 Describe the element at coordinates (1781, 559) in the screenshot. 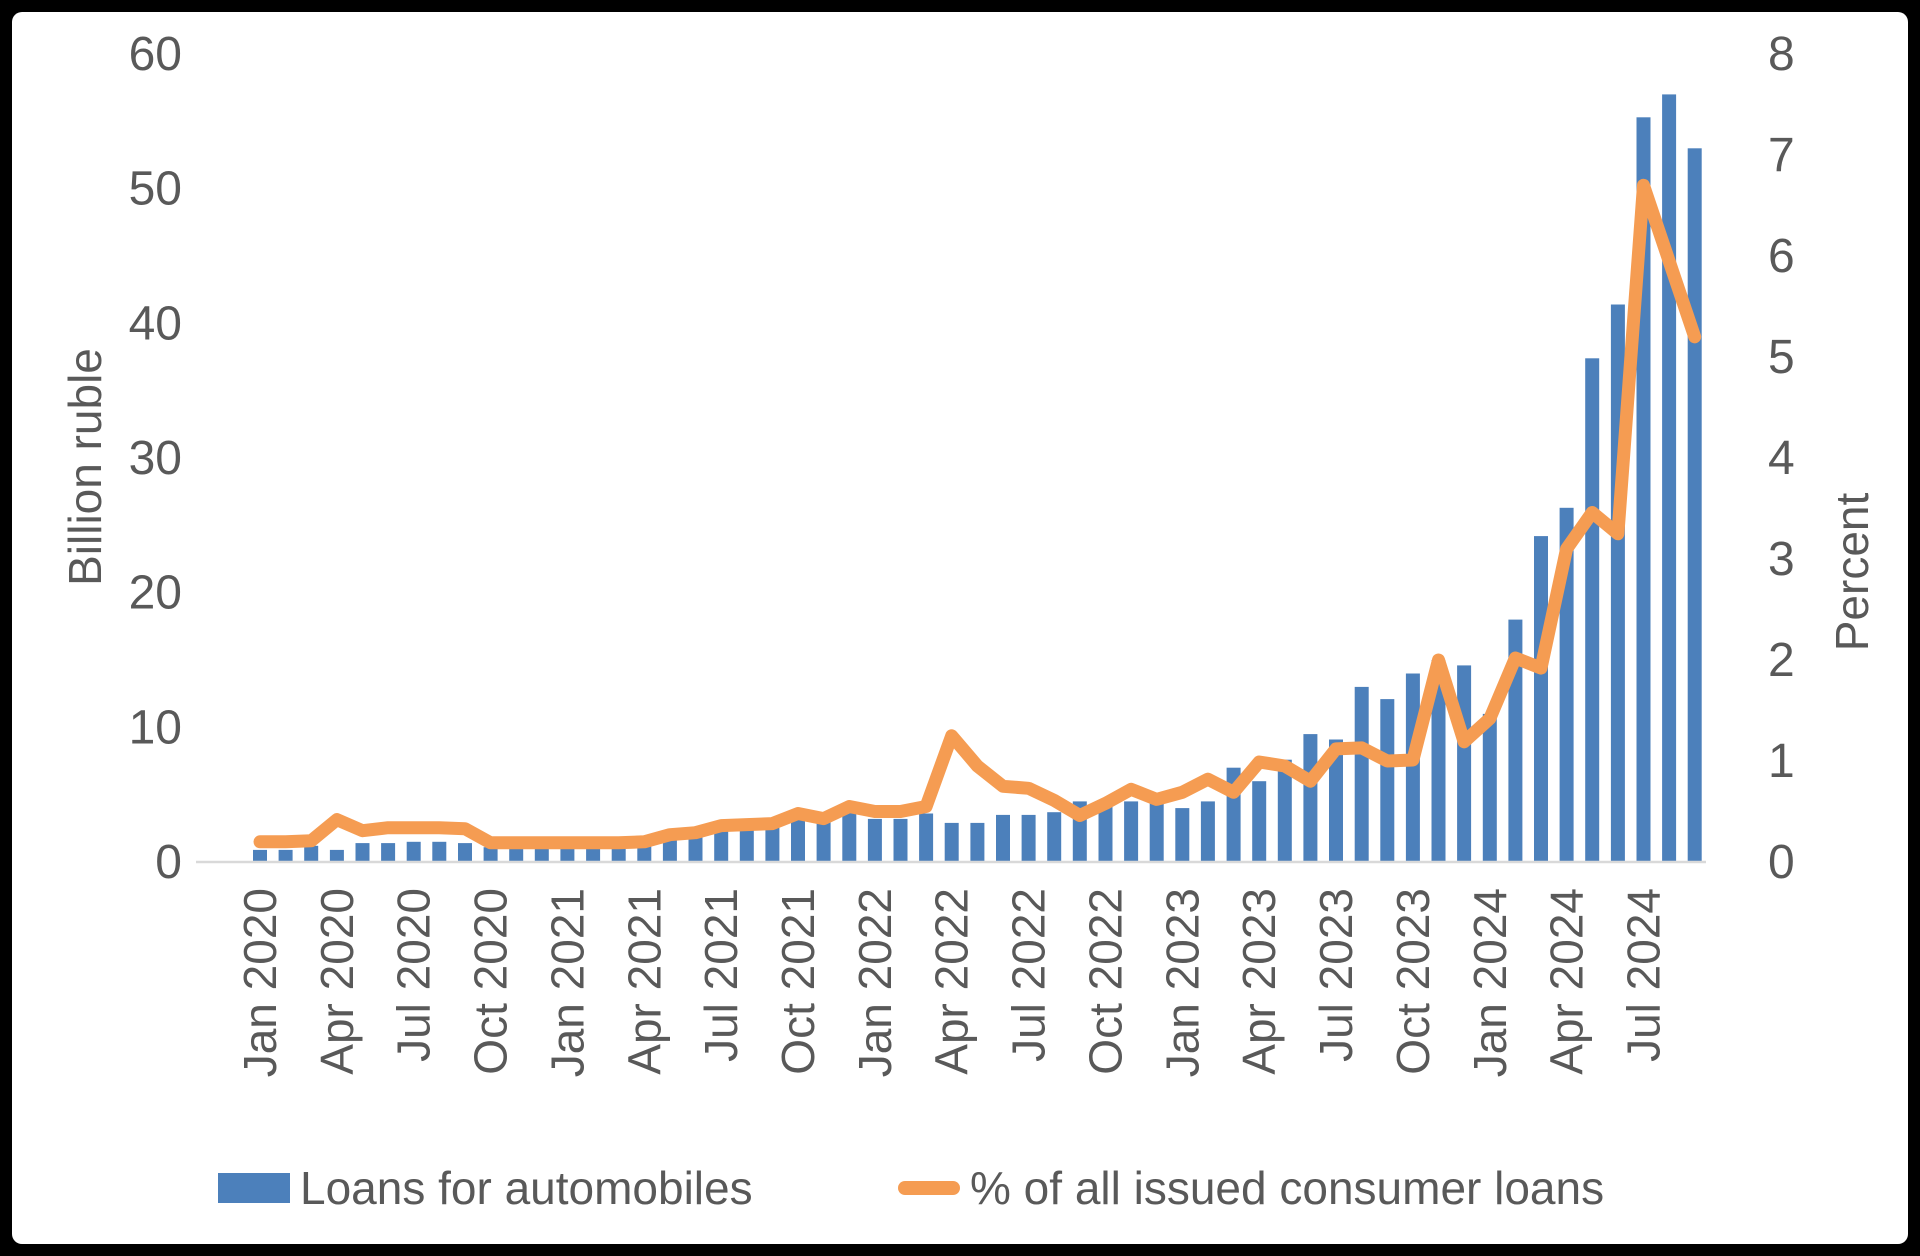

I see `right-axis-tick-label: 3` at that location.